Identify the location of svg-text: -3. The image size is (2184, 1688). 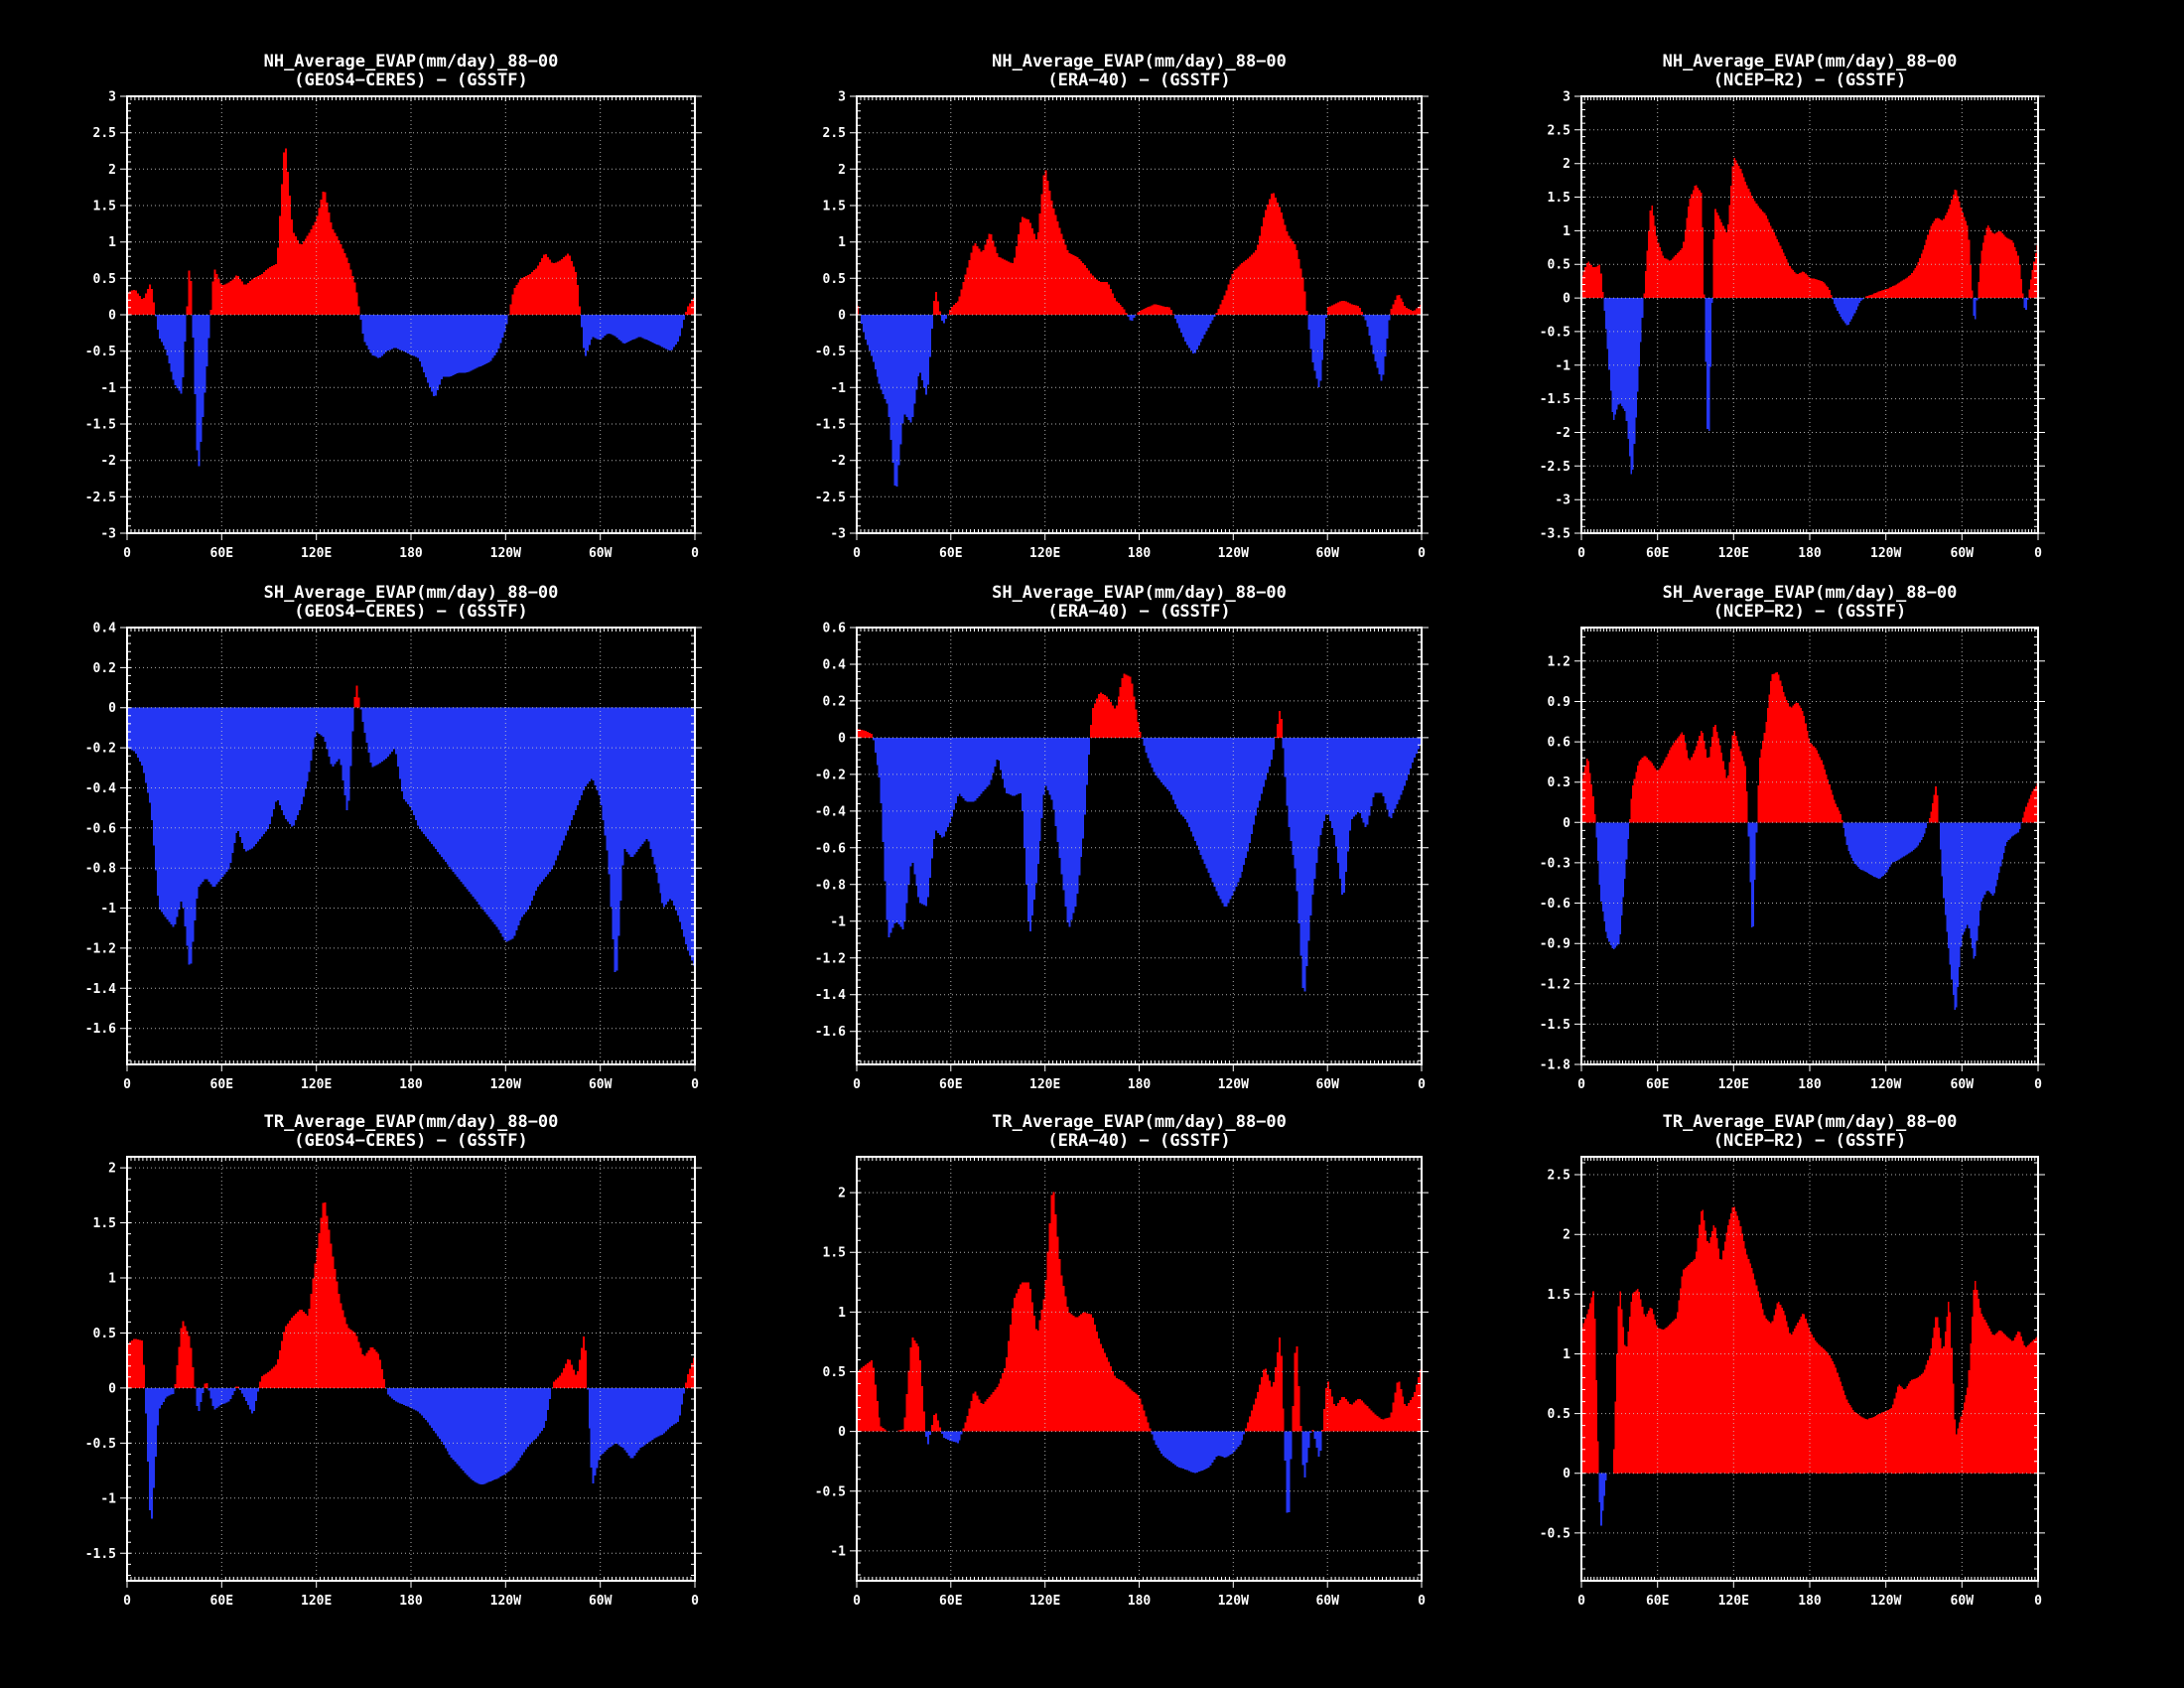
(1562, 500).